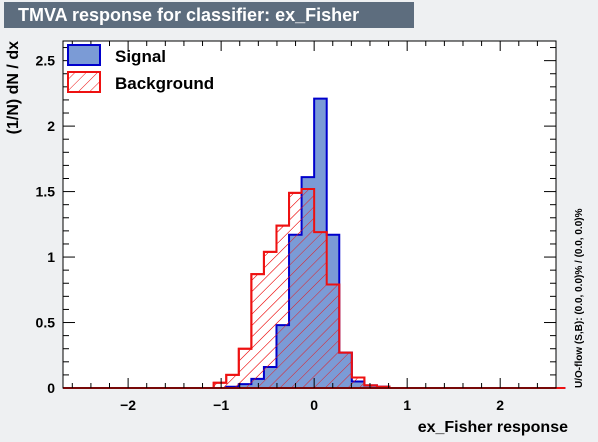  What do you see at coordinates (13, 87) in the screenshot?
I see `y-axis-label: (1/N) dN / dx` at bounding box center [13, 87].